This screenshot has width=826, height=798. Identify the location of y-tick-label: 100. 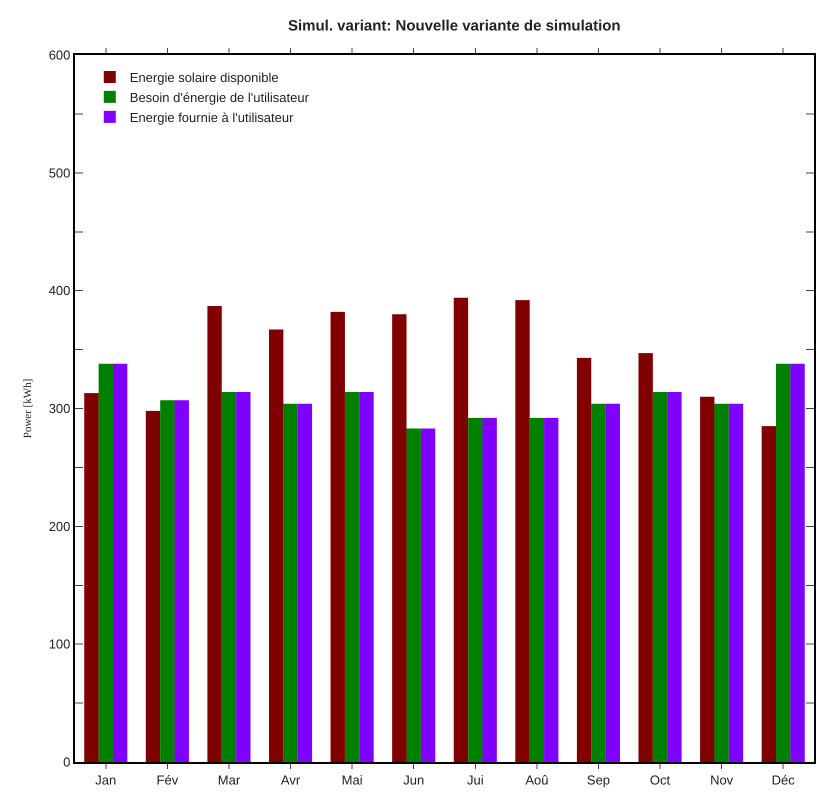
(59, 644).